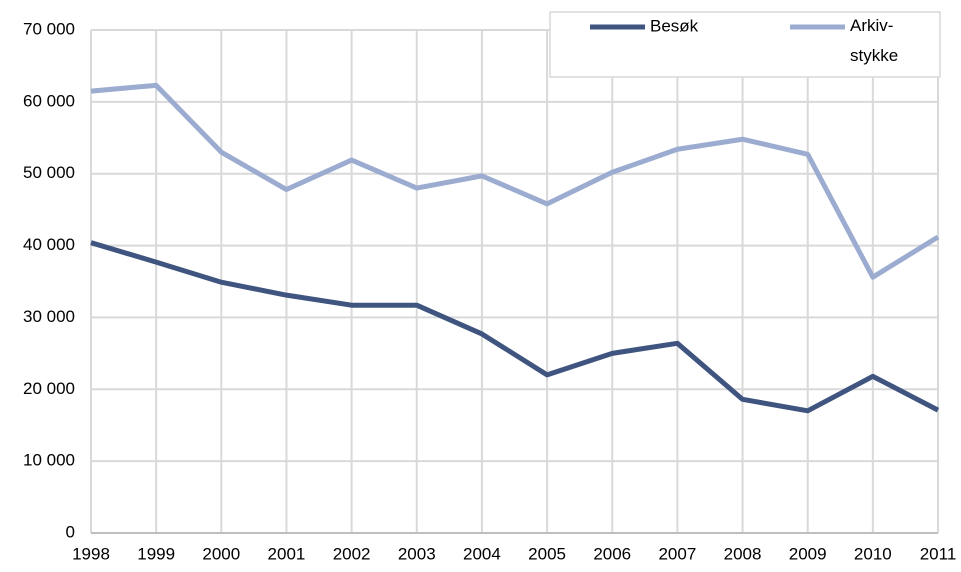 The width and height of the screenshot is (961, 572). Describe the element at coordinates (49, 388) in the screenshot. I see `y-tick-label: 20 000` at that location.